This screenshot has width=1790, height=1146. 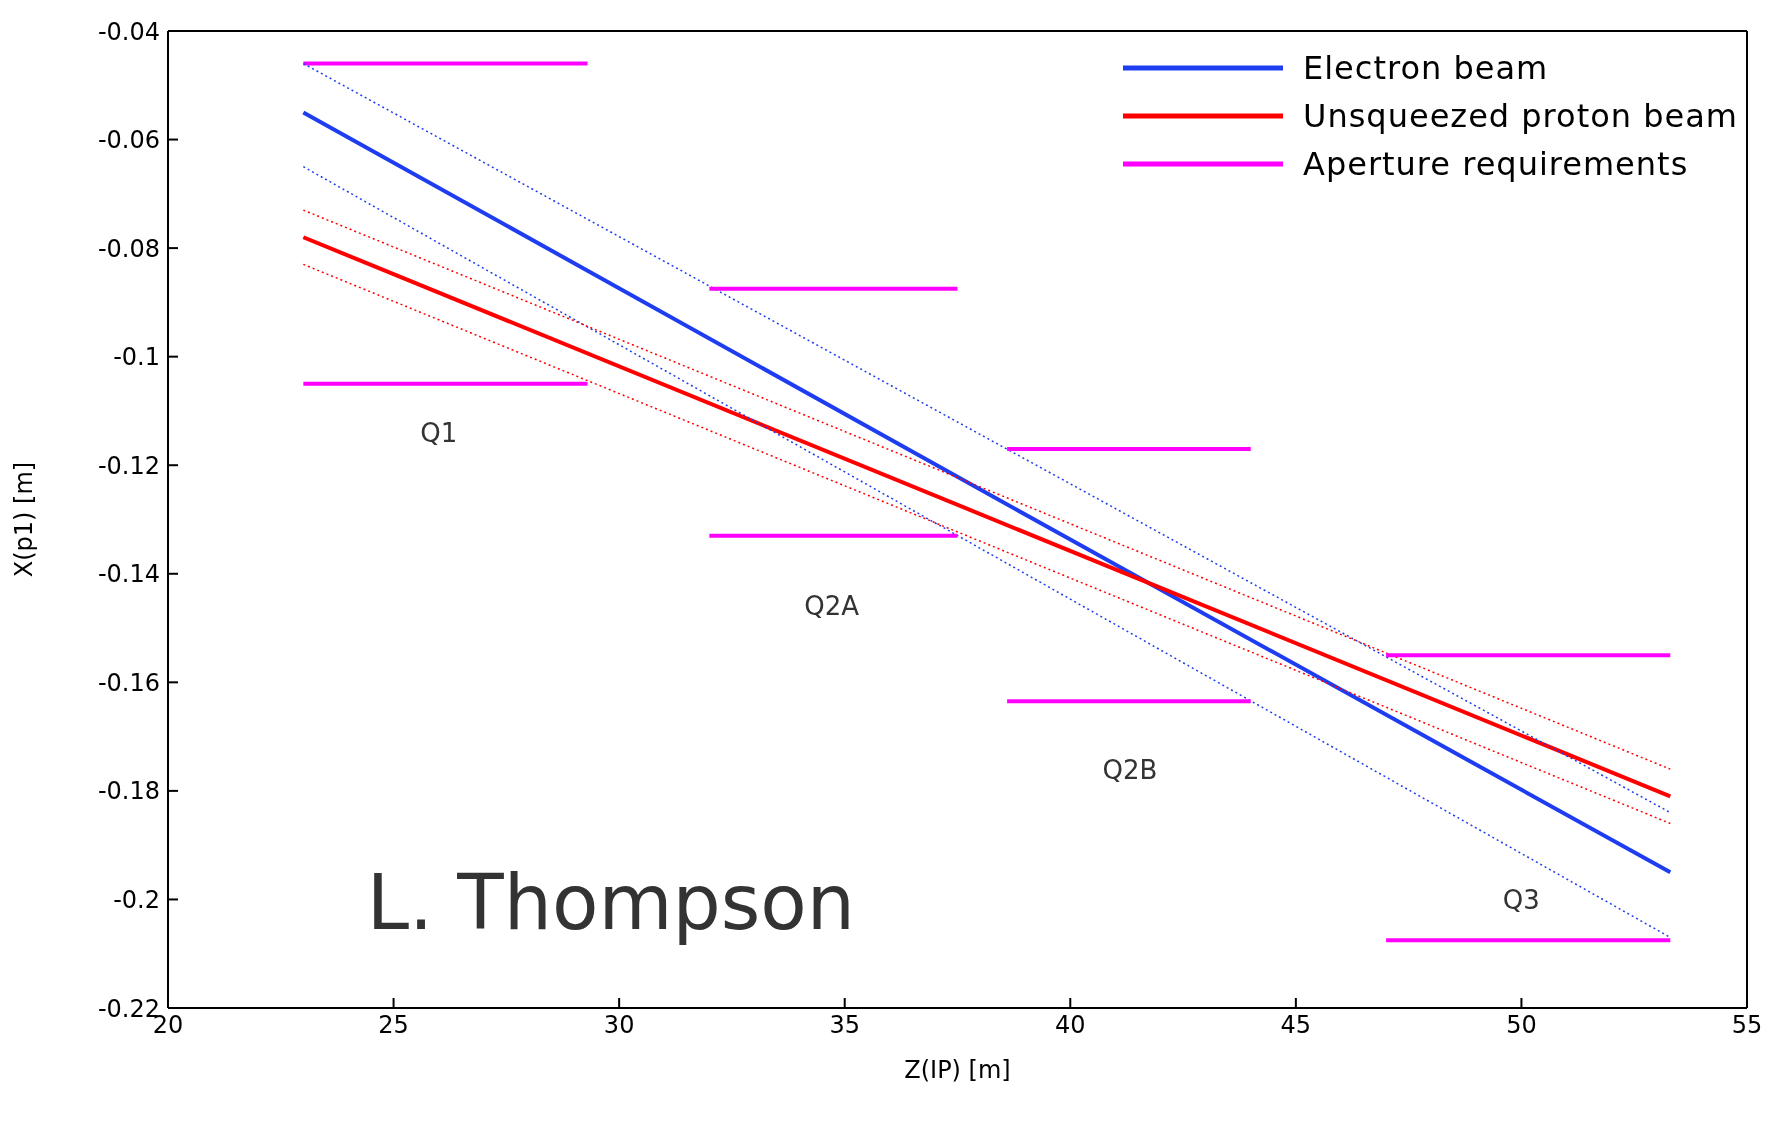 I want to click on annotation: Q2B, so click(x=1130, y=769).